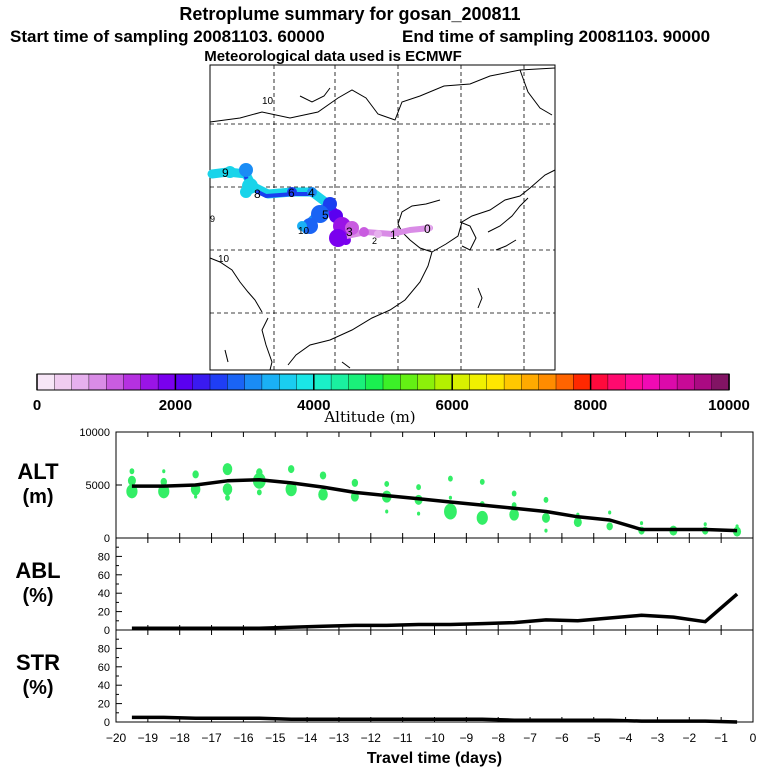 The image size is (768, 773). Describe the element at coordinates (333, 56) in the screenshot. I see `met-data-label: Meteorological data used is ECMWF` at that location.